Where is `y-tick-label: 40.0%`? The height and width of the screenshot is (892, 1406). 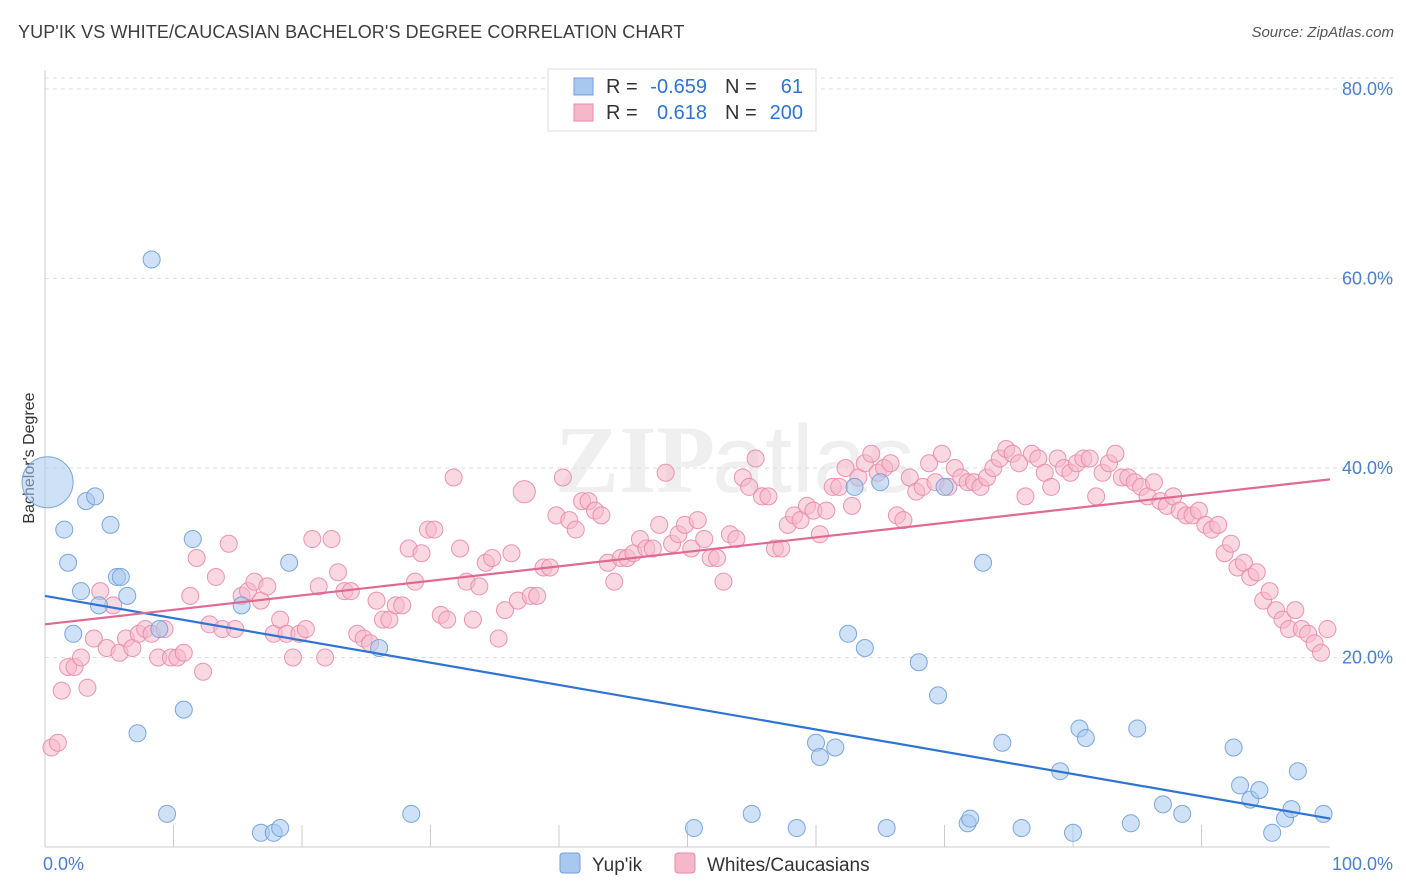
y-tick-label: 40.0% is located at coordinates (1367, 468).